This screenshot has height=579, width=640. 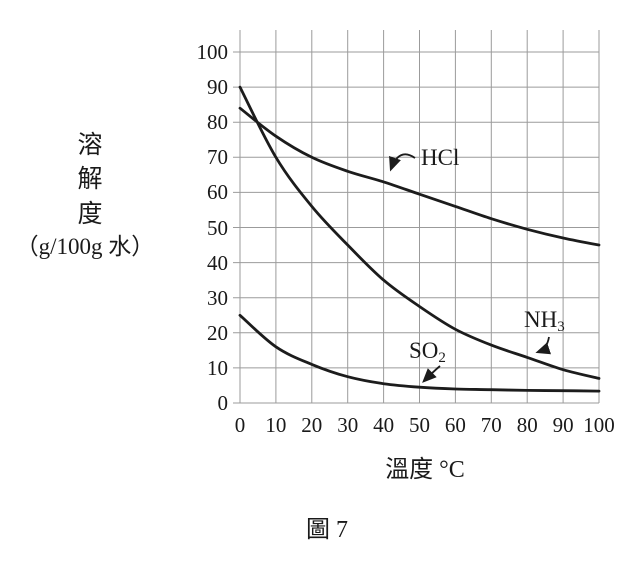 What do you see at coordinates (431, 374) in the screenshot?
I see `so2-arrow` at bounding box center [431, 374].